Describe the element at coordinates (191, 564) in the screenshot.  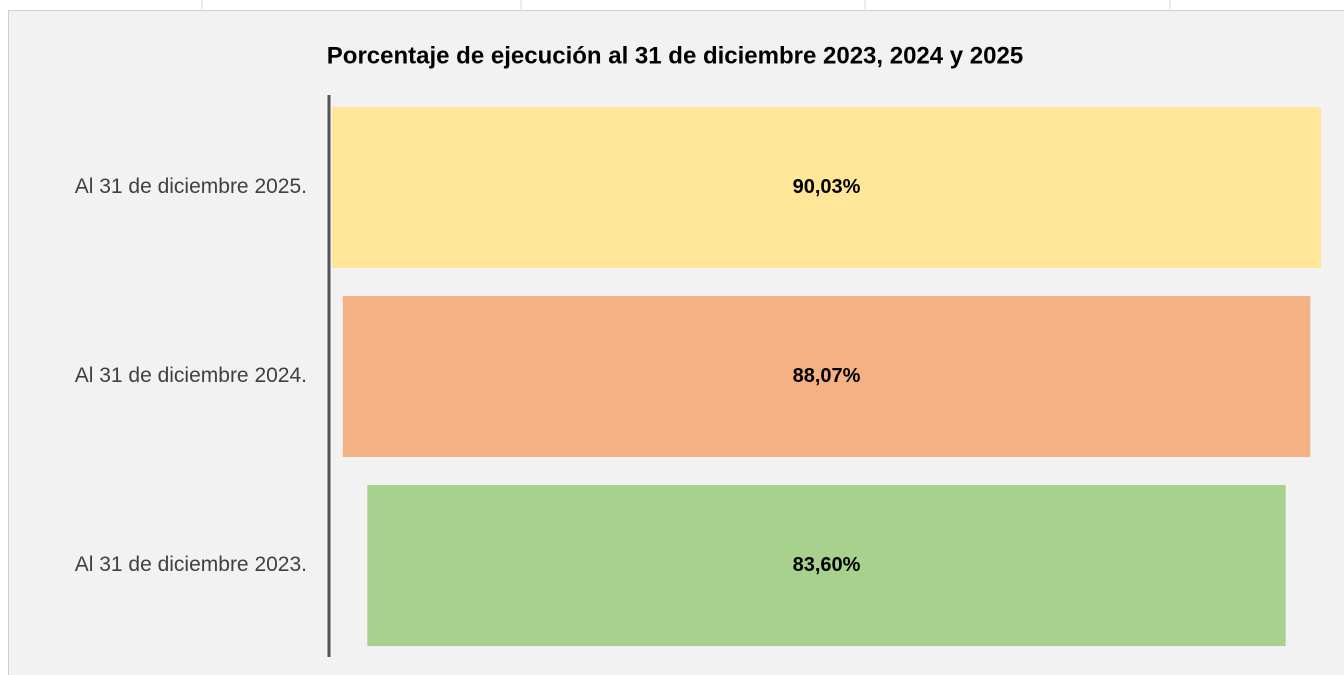
I see `category-label: Al 31 de diciembre 2023.` at that location.